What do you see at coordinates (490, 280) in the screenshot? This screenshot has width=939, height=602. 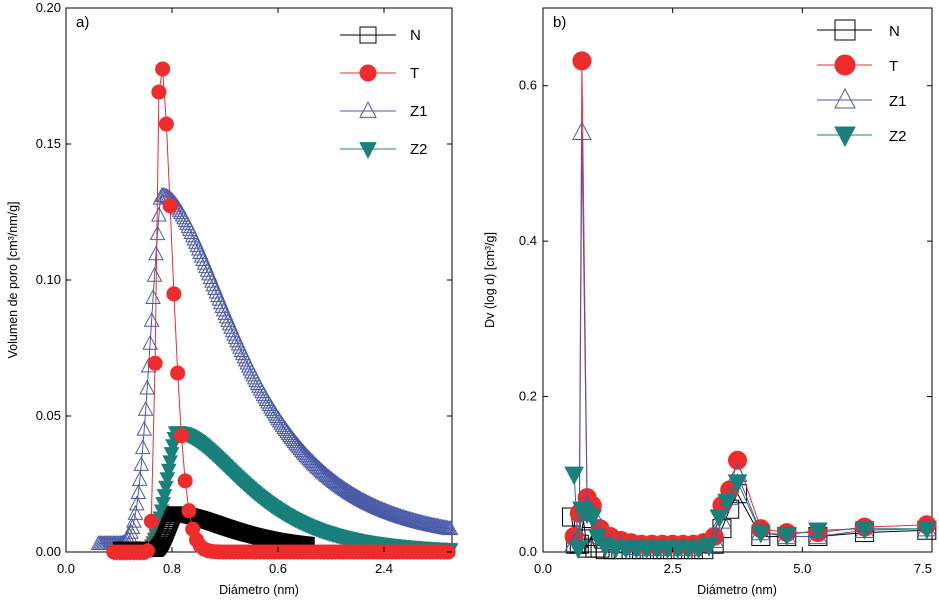 I see `y-axis-title-b: Dv (log d) [cm³/g]` at bounding box center [490, 280].